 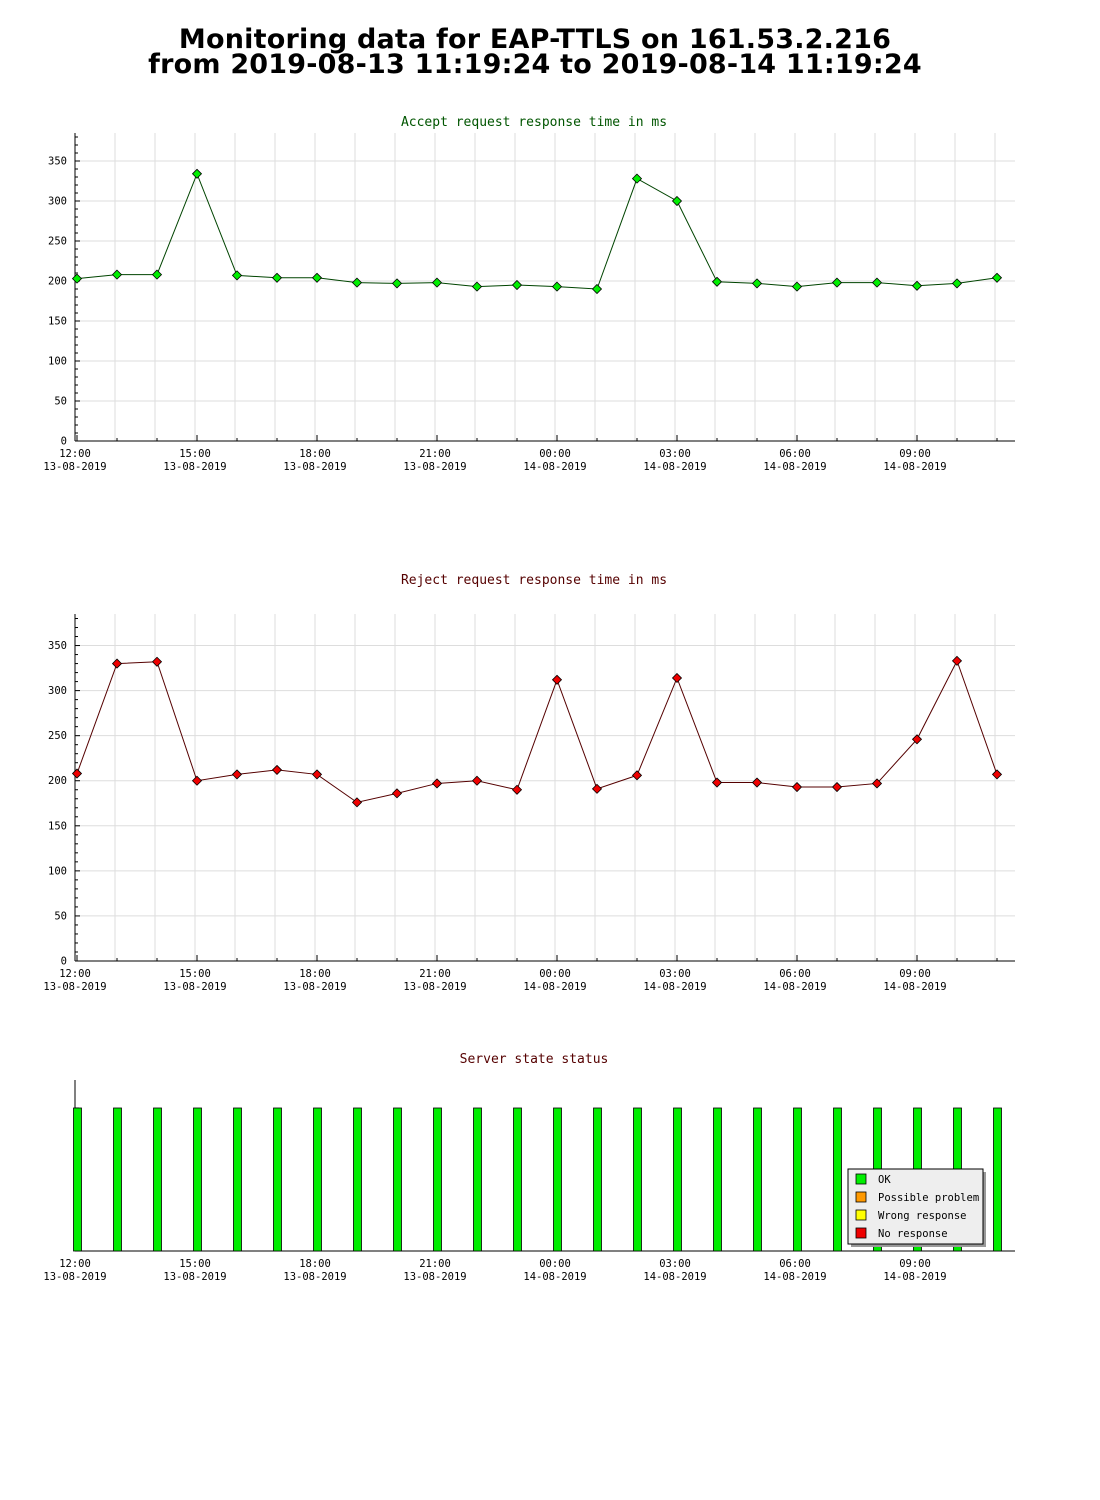 I want to click on y-tick-label: 300, so click(x=57, y=202).